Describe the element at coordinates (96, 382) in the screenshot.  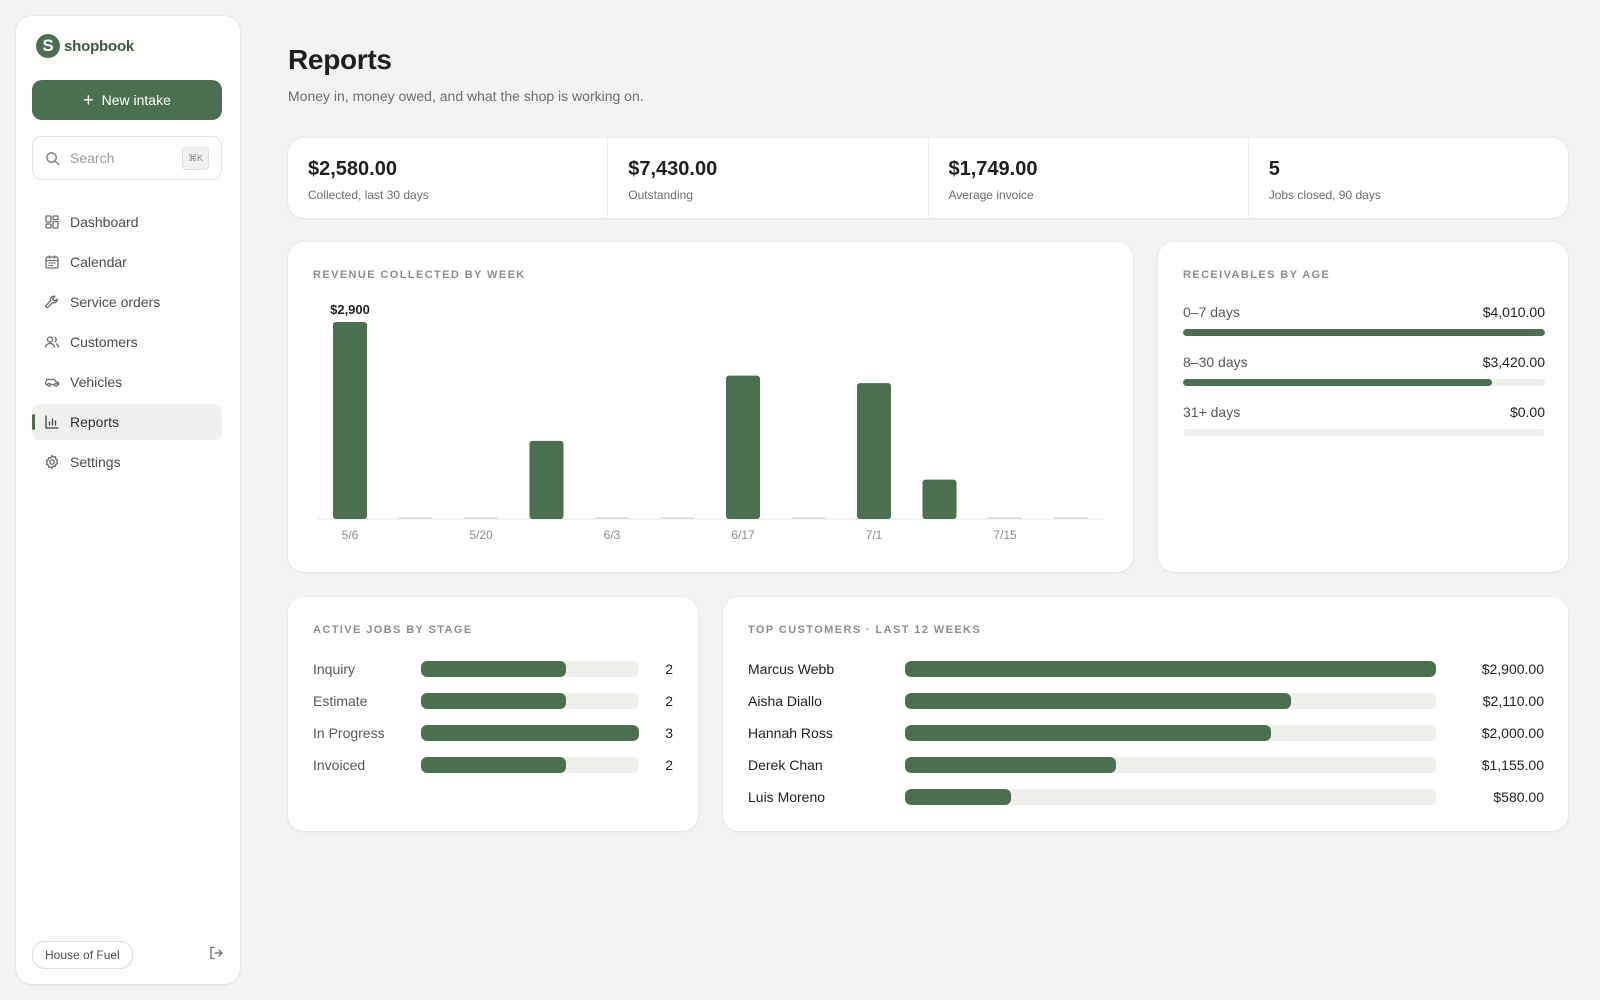
I see `sidebar-item-label: Vehicles` at that location.